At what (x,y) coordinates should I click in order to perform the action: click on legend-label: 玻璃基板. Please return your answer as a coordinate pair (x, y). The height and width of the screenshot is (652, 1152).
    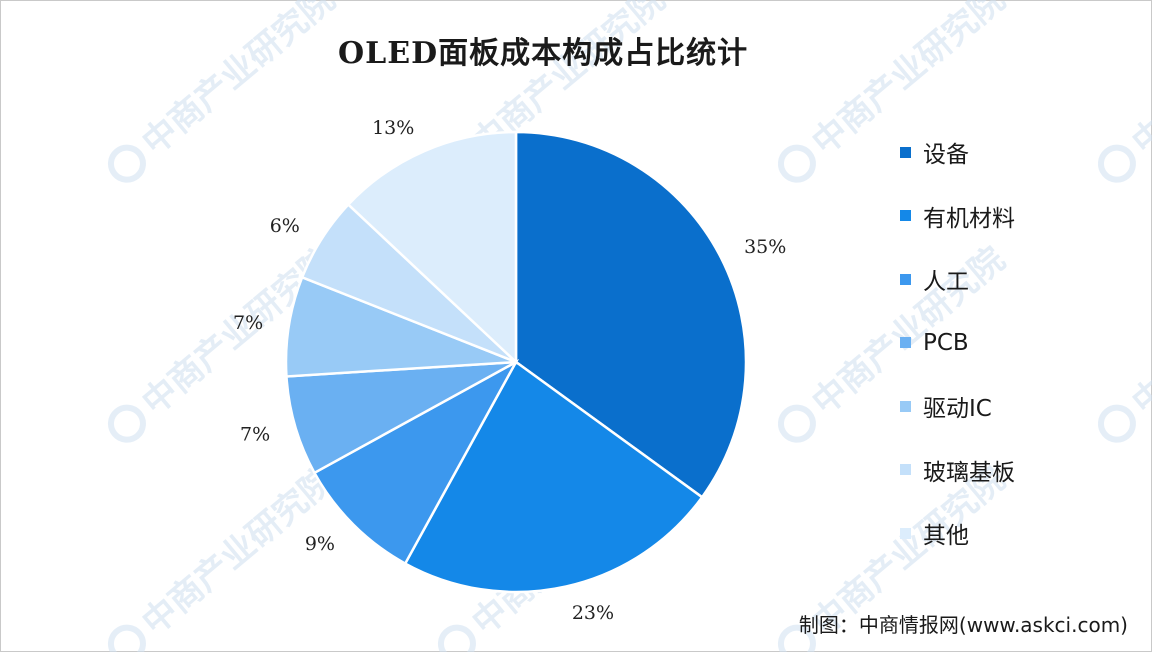
    Looking at the image, I should click on (969, 472).